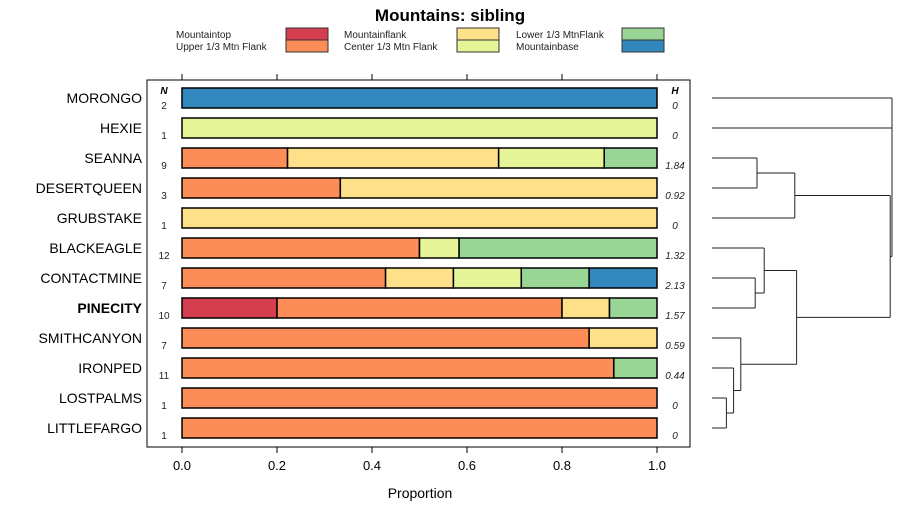 The height and width of the screenshot is (525, 900). What do you see at coordinates (420, 493) in the screenshot?
I see `x-axis-label: Proportion` at bounding box center [420, 493].